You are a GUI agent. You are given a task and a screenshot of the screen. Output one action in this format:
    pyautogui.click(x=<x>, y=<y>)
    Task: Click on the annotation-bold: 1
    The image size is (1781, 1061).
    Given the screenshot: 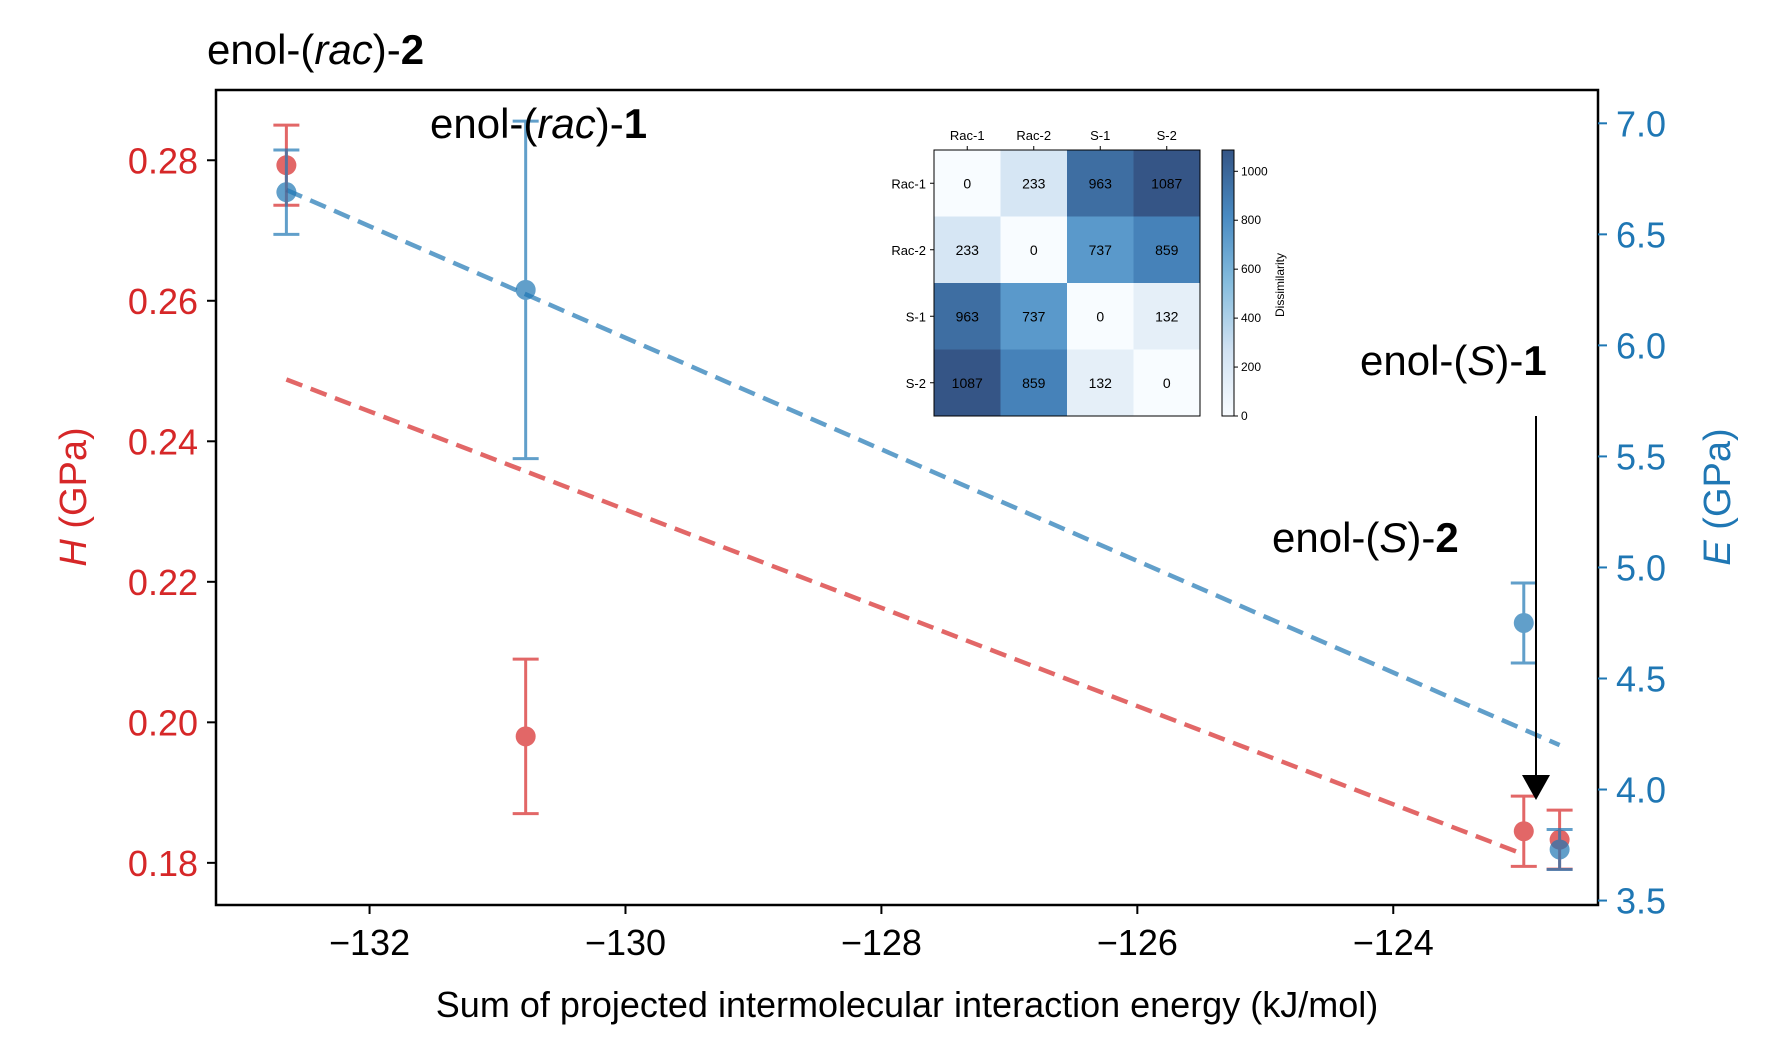 What is the action you would take?
    pyautogui.click(x=1534, y=360)
    